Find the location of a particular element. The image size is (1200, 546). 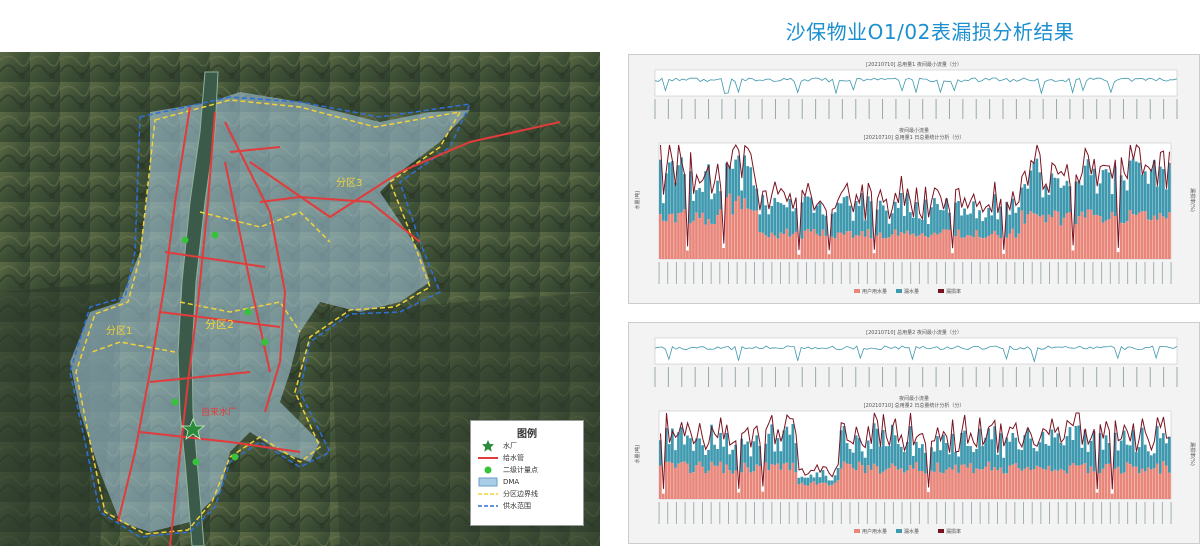

legend-entry: 漏水量 is located at coordinates (911, 291).